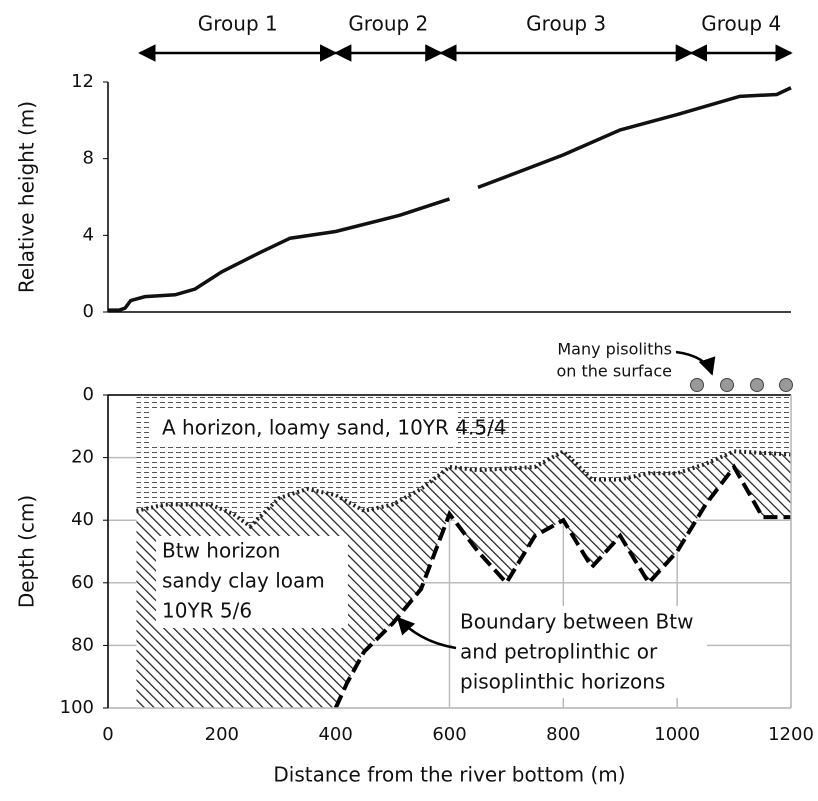  I want to click on x-tick-label: 800, so click(563, 734).